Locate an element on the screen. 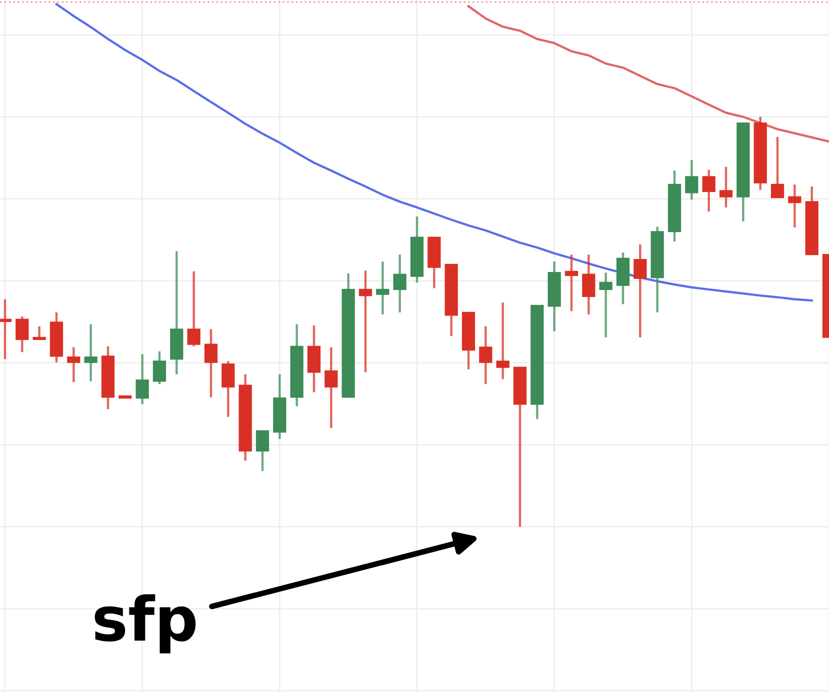  text: sfp is located at coordinates (145, 624).